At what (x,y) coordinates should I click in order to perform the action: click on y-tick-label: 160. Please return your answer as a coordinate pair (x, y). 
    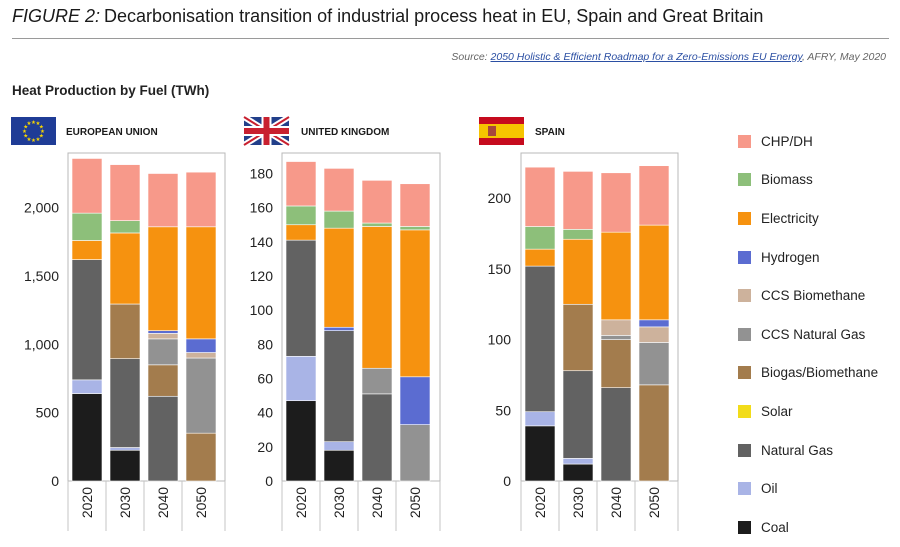
    Looking at the image, I should click on (262, 208).